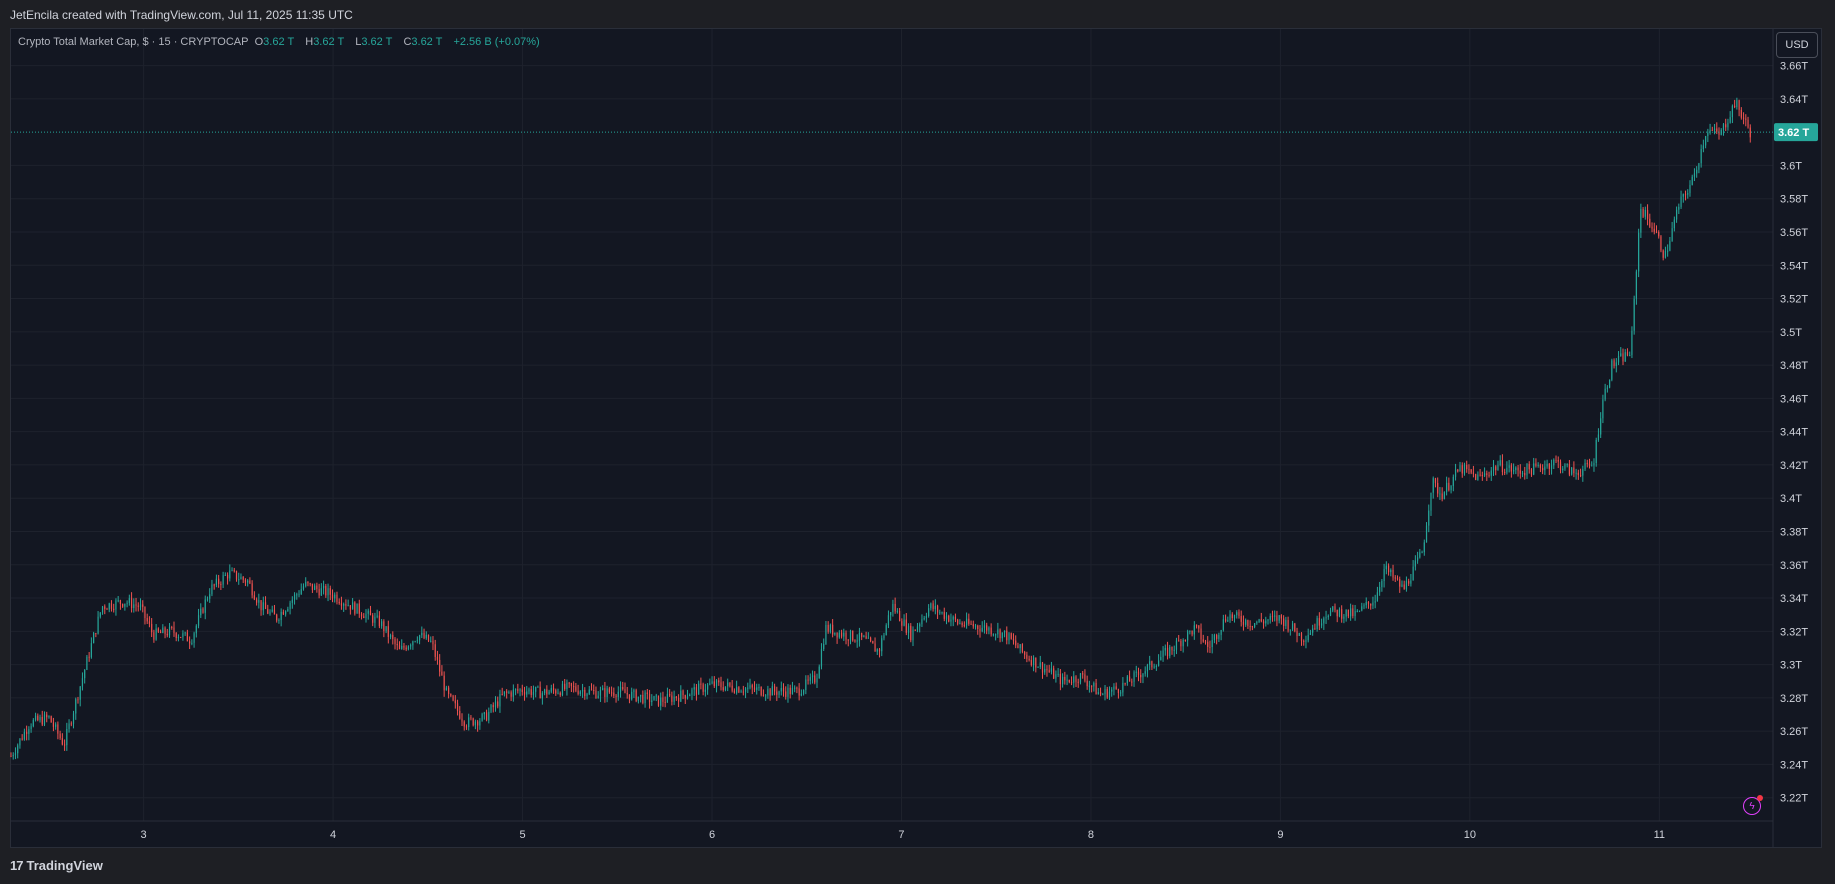 Image resolution: width=1835 pixels, height=884 pixels. What do you see at coordinates (1794, 300) in the screenshot?
I see `y-tick-label: 3.52T` at bounding box center [1794, 300].